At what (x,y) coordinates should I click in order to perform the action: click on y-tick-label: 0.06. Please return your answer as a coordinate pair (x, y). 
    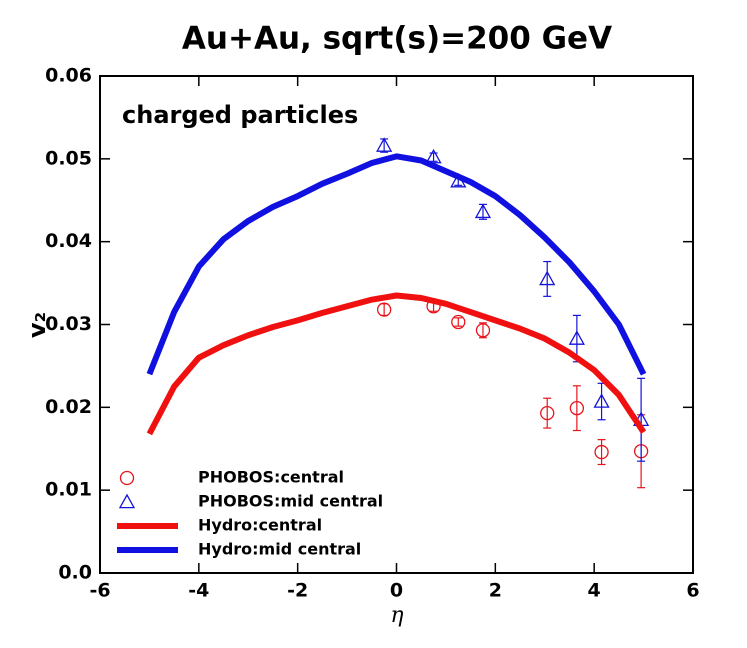
    Looking at the image, I should click on (68, 76).